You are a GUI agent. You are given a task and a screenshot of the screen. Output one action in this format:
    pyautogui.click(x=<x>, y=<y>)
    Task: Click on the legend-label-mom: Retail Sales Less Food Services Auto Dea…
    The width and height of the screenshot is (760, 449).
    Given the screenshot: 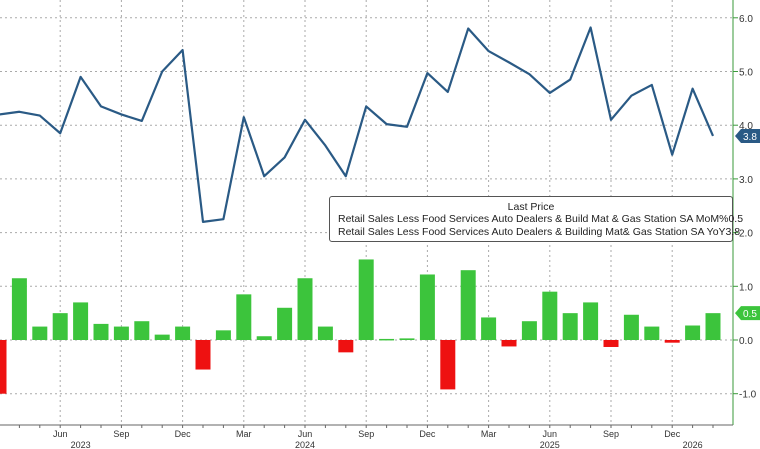 What is the action you would take?
    pyautogui.click(x=533, y=219)
    